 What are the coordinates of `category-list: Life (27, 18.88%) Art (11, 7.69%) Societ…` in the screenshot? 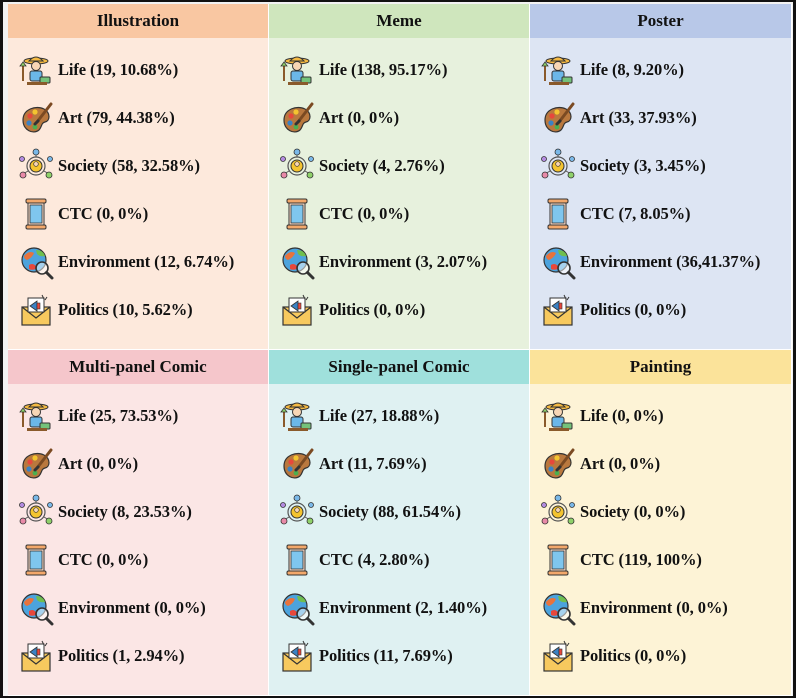 It's located at (399, 532).